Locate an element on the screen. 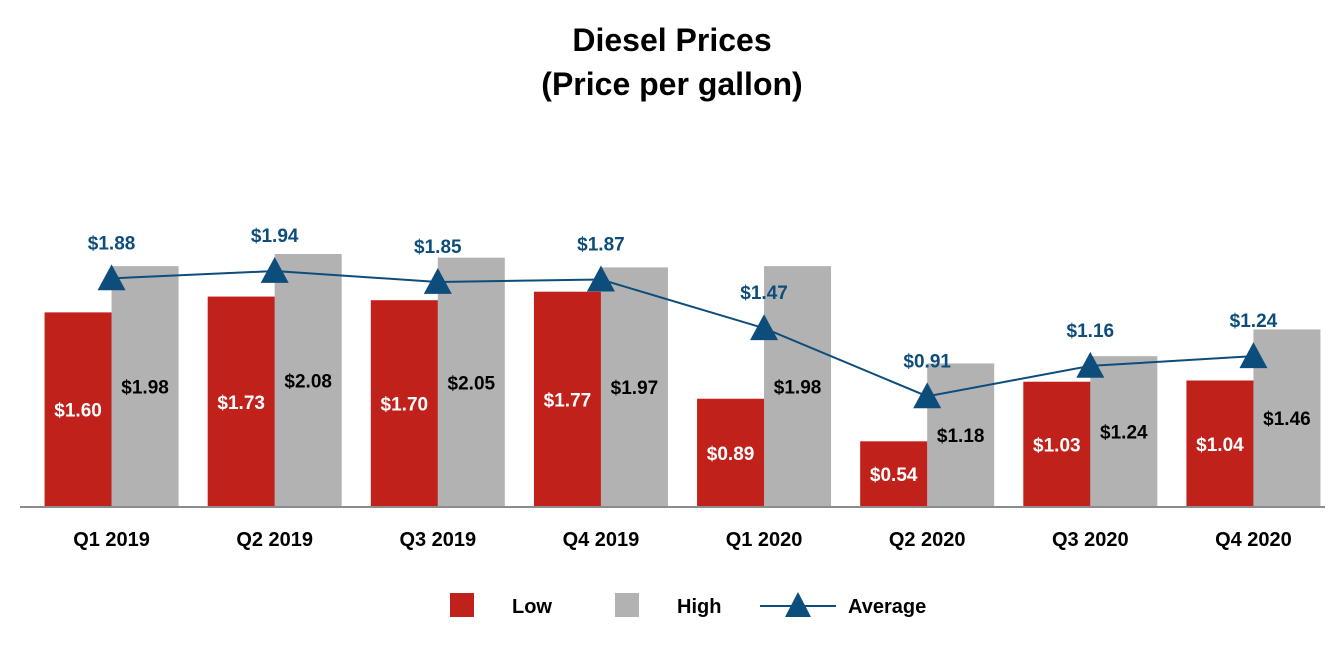  low-value-label: $0.89 is located at coordinates (731, 454).